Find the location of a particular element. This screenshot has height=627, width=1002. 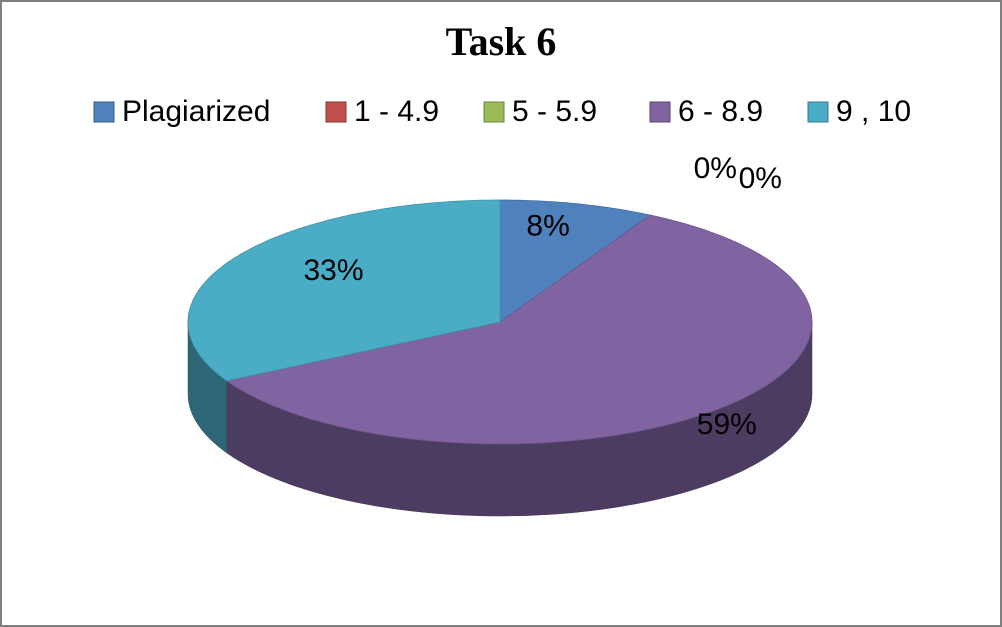

legend-label: 6 - 8.9 is located at coordinates (720, 111).